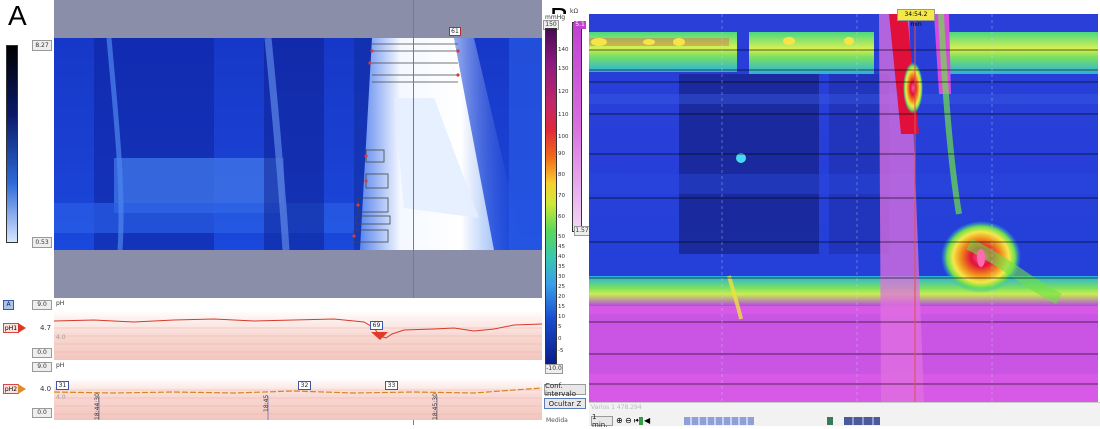  What do you see at coordinates (565, 403) in the screenshot?
I see `hide-z-button: Ocultar Z` at bounding box center [565, 403].